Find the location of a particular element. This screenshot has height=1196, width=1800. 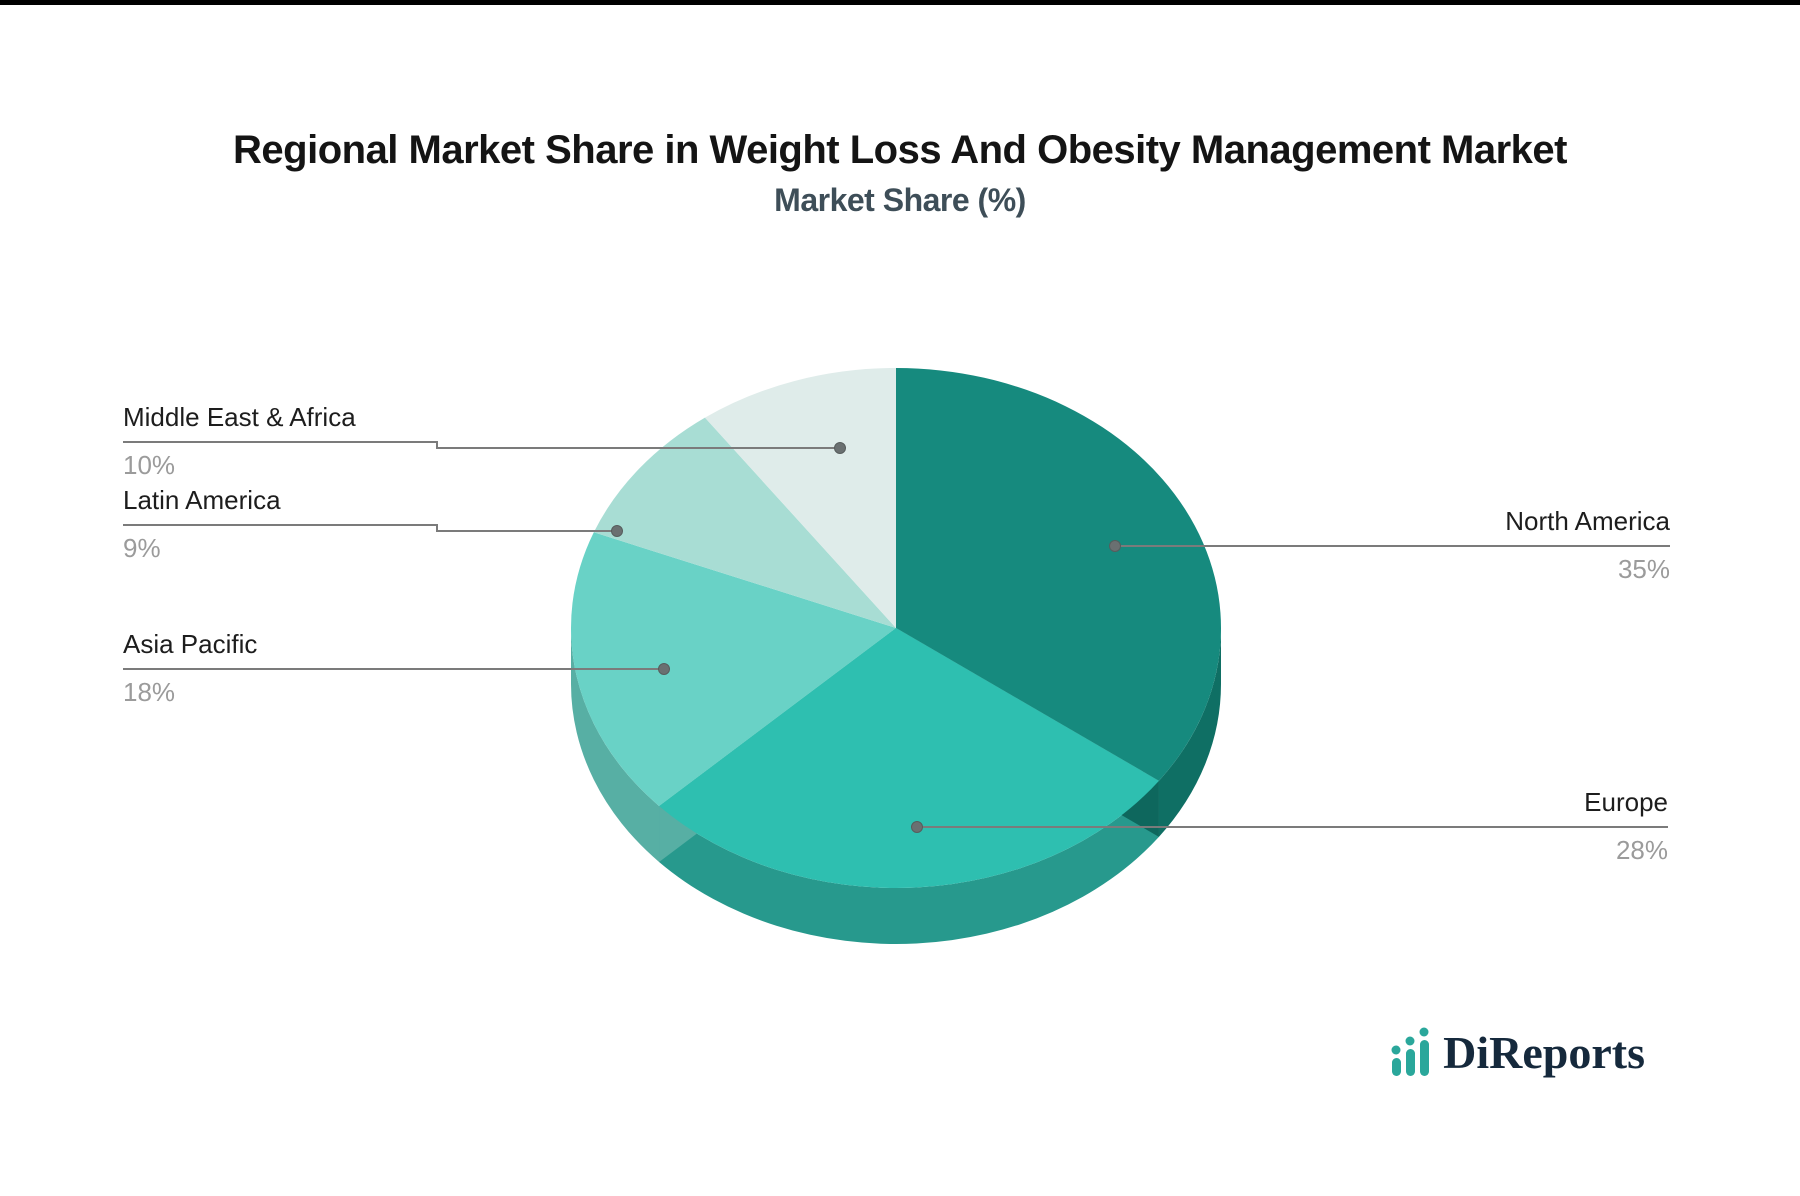

leader-line-latin-america is located at coordinates (370, 528).